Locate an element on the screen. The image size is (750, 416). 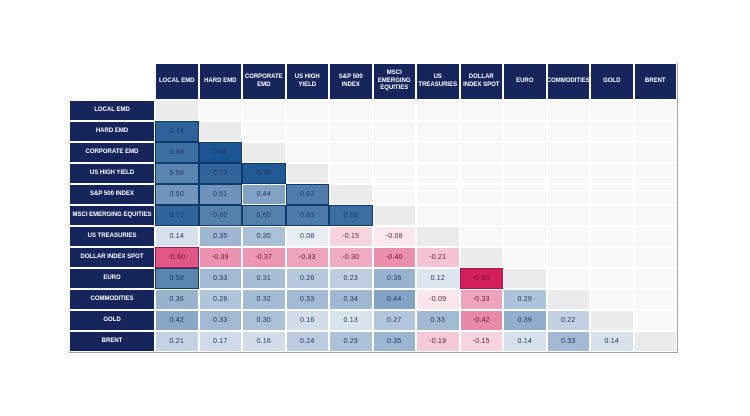
column-header: COMMODITIES is located at coordinates (568, 81).